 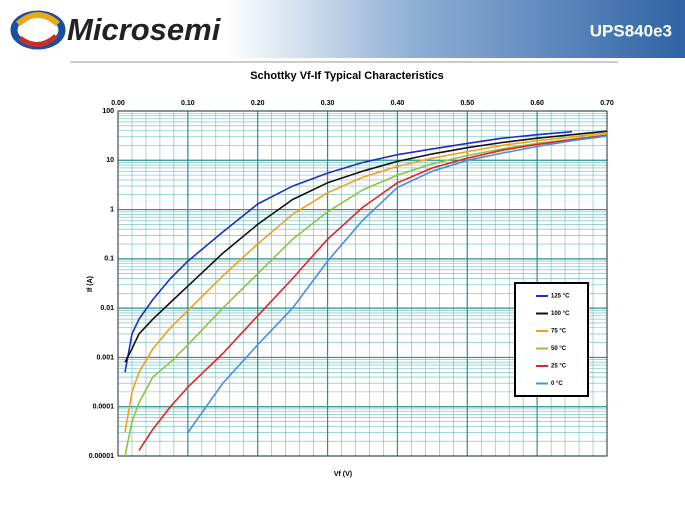 What do you see at coordinates (108, 111) in the screenshot?
I see `y-tick-label: 100` at bounding box center [108, 111].